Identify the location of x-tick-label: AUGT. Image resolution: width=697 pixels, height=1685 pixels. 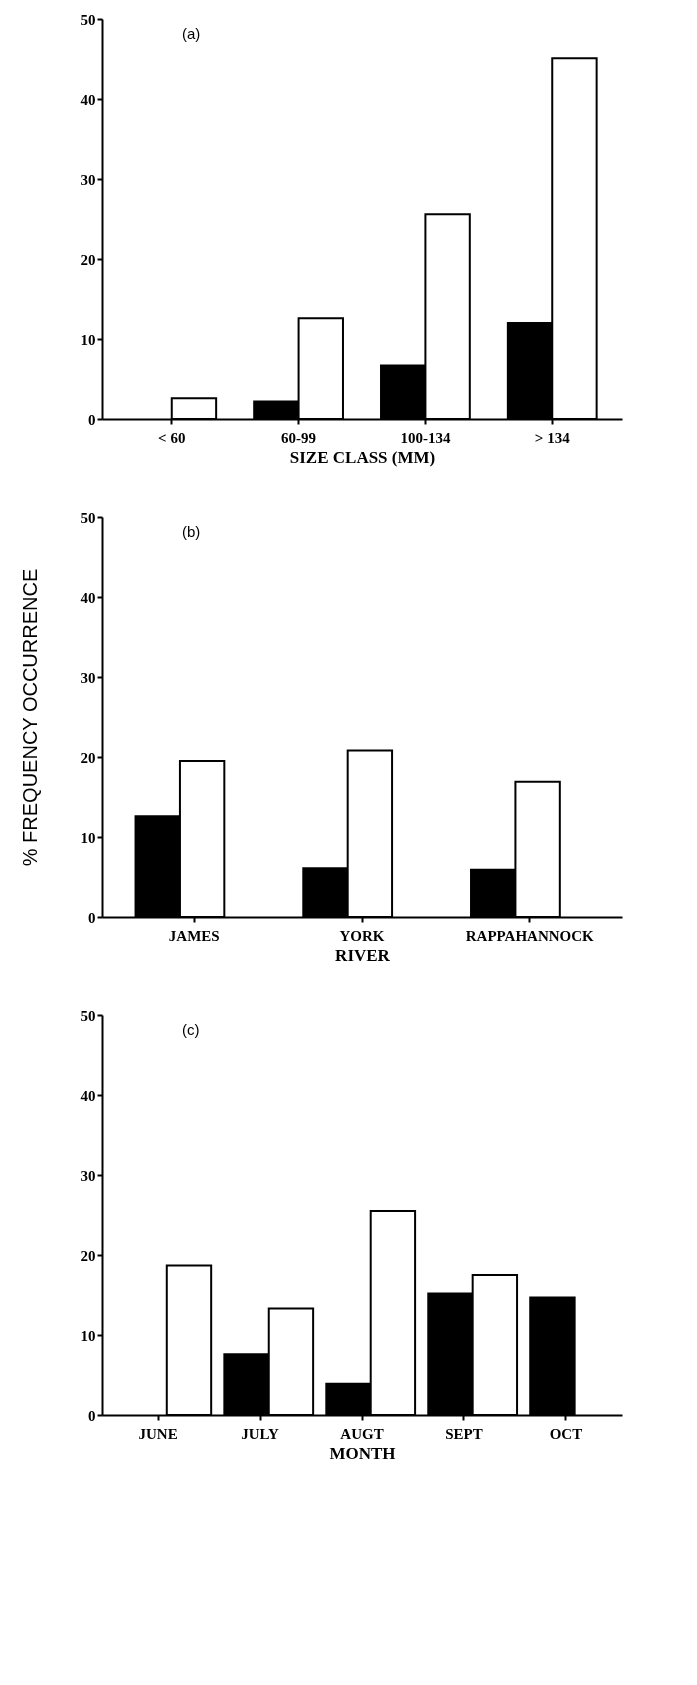
(362, 1433).